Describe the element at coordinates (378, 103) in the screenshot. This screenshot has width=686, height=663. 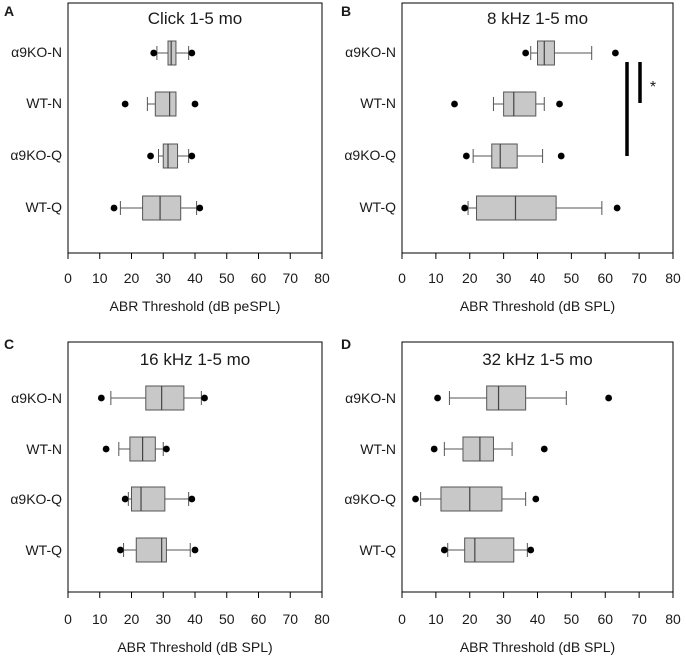
I see `category-label: WT-N` at that location.